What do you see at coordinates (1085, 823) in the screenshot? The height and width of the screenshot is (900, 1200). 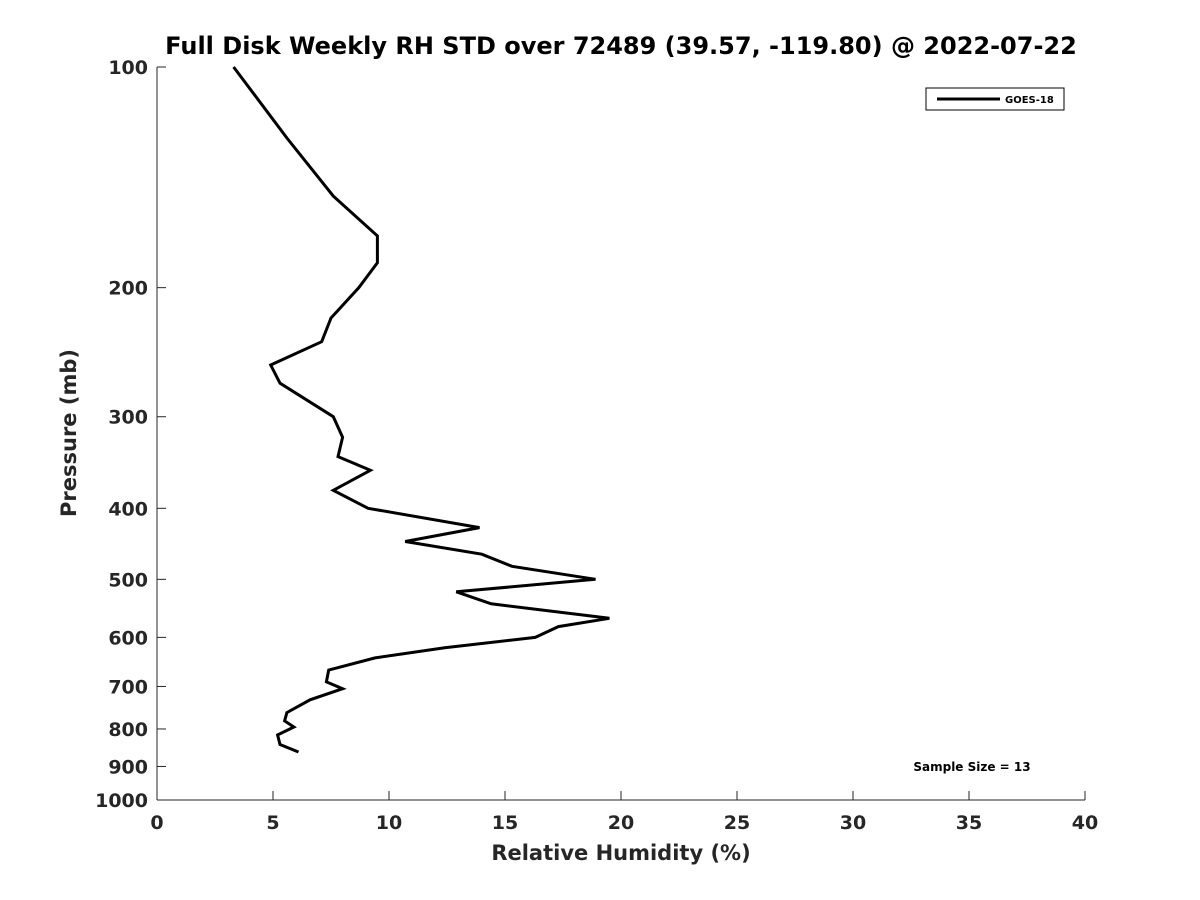 I see `x-tick-label: 40` at bounding box center [1085, 823].